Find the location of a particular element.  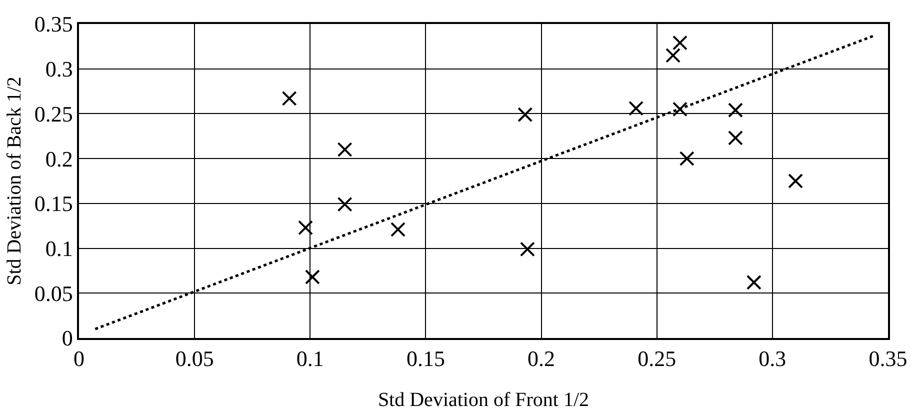

y-tick-label: 0.3 is located at coordinates (59, 69).